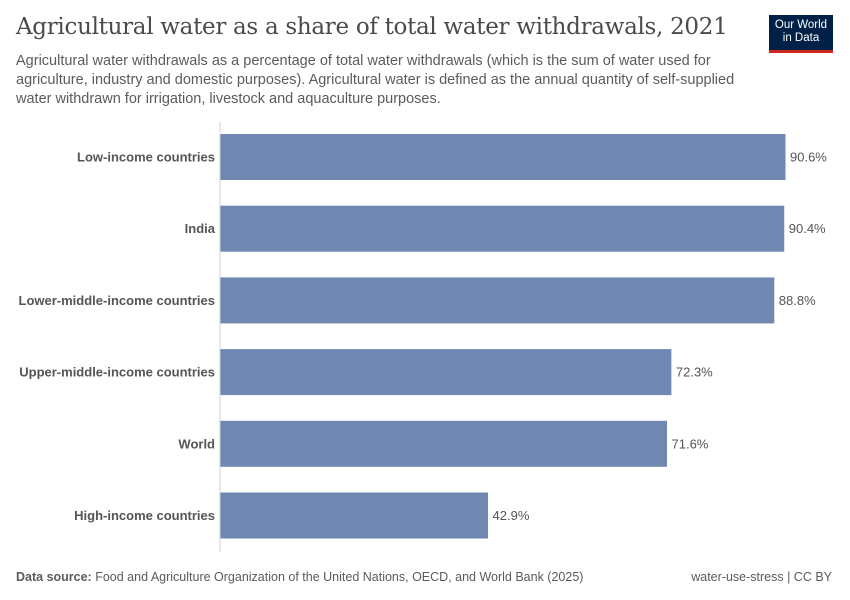 The width and height of the screenshot is (850, 600). Describe the element at coordinates (144, 515) in the screenshot. I see `category-label: High-income countries` at that location.